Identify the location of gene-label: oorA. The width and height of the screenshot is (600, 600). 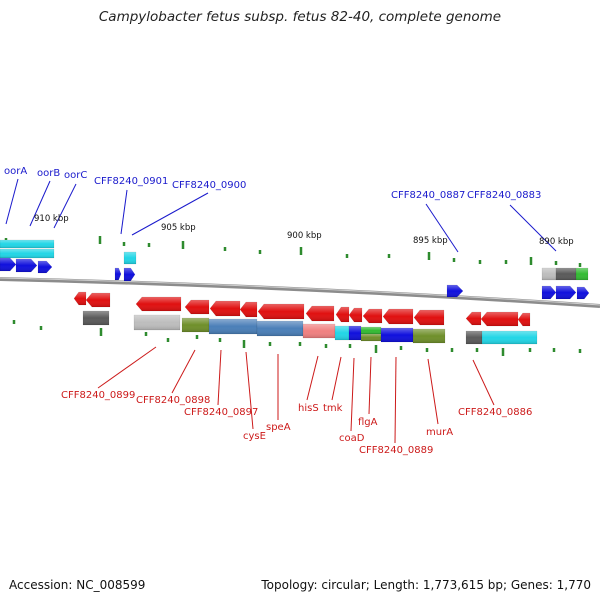
(15, 171).